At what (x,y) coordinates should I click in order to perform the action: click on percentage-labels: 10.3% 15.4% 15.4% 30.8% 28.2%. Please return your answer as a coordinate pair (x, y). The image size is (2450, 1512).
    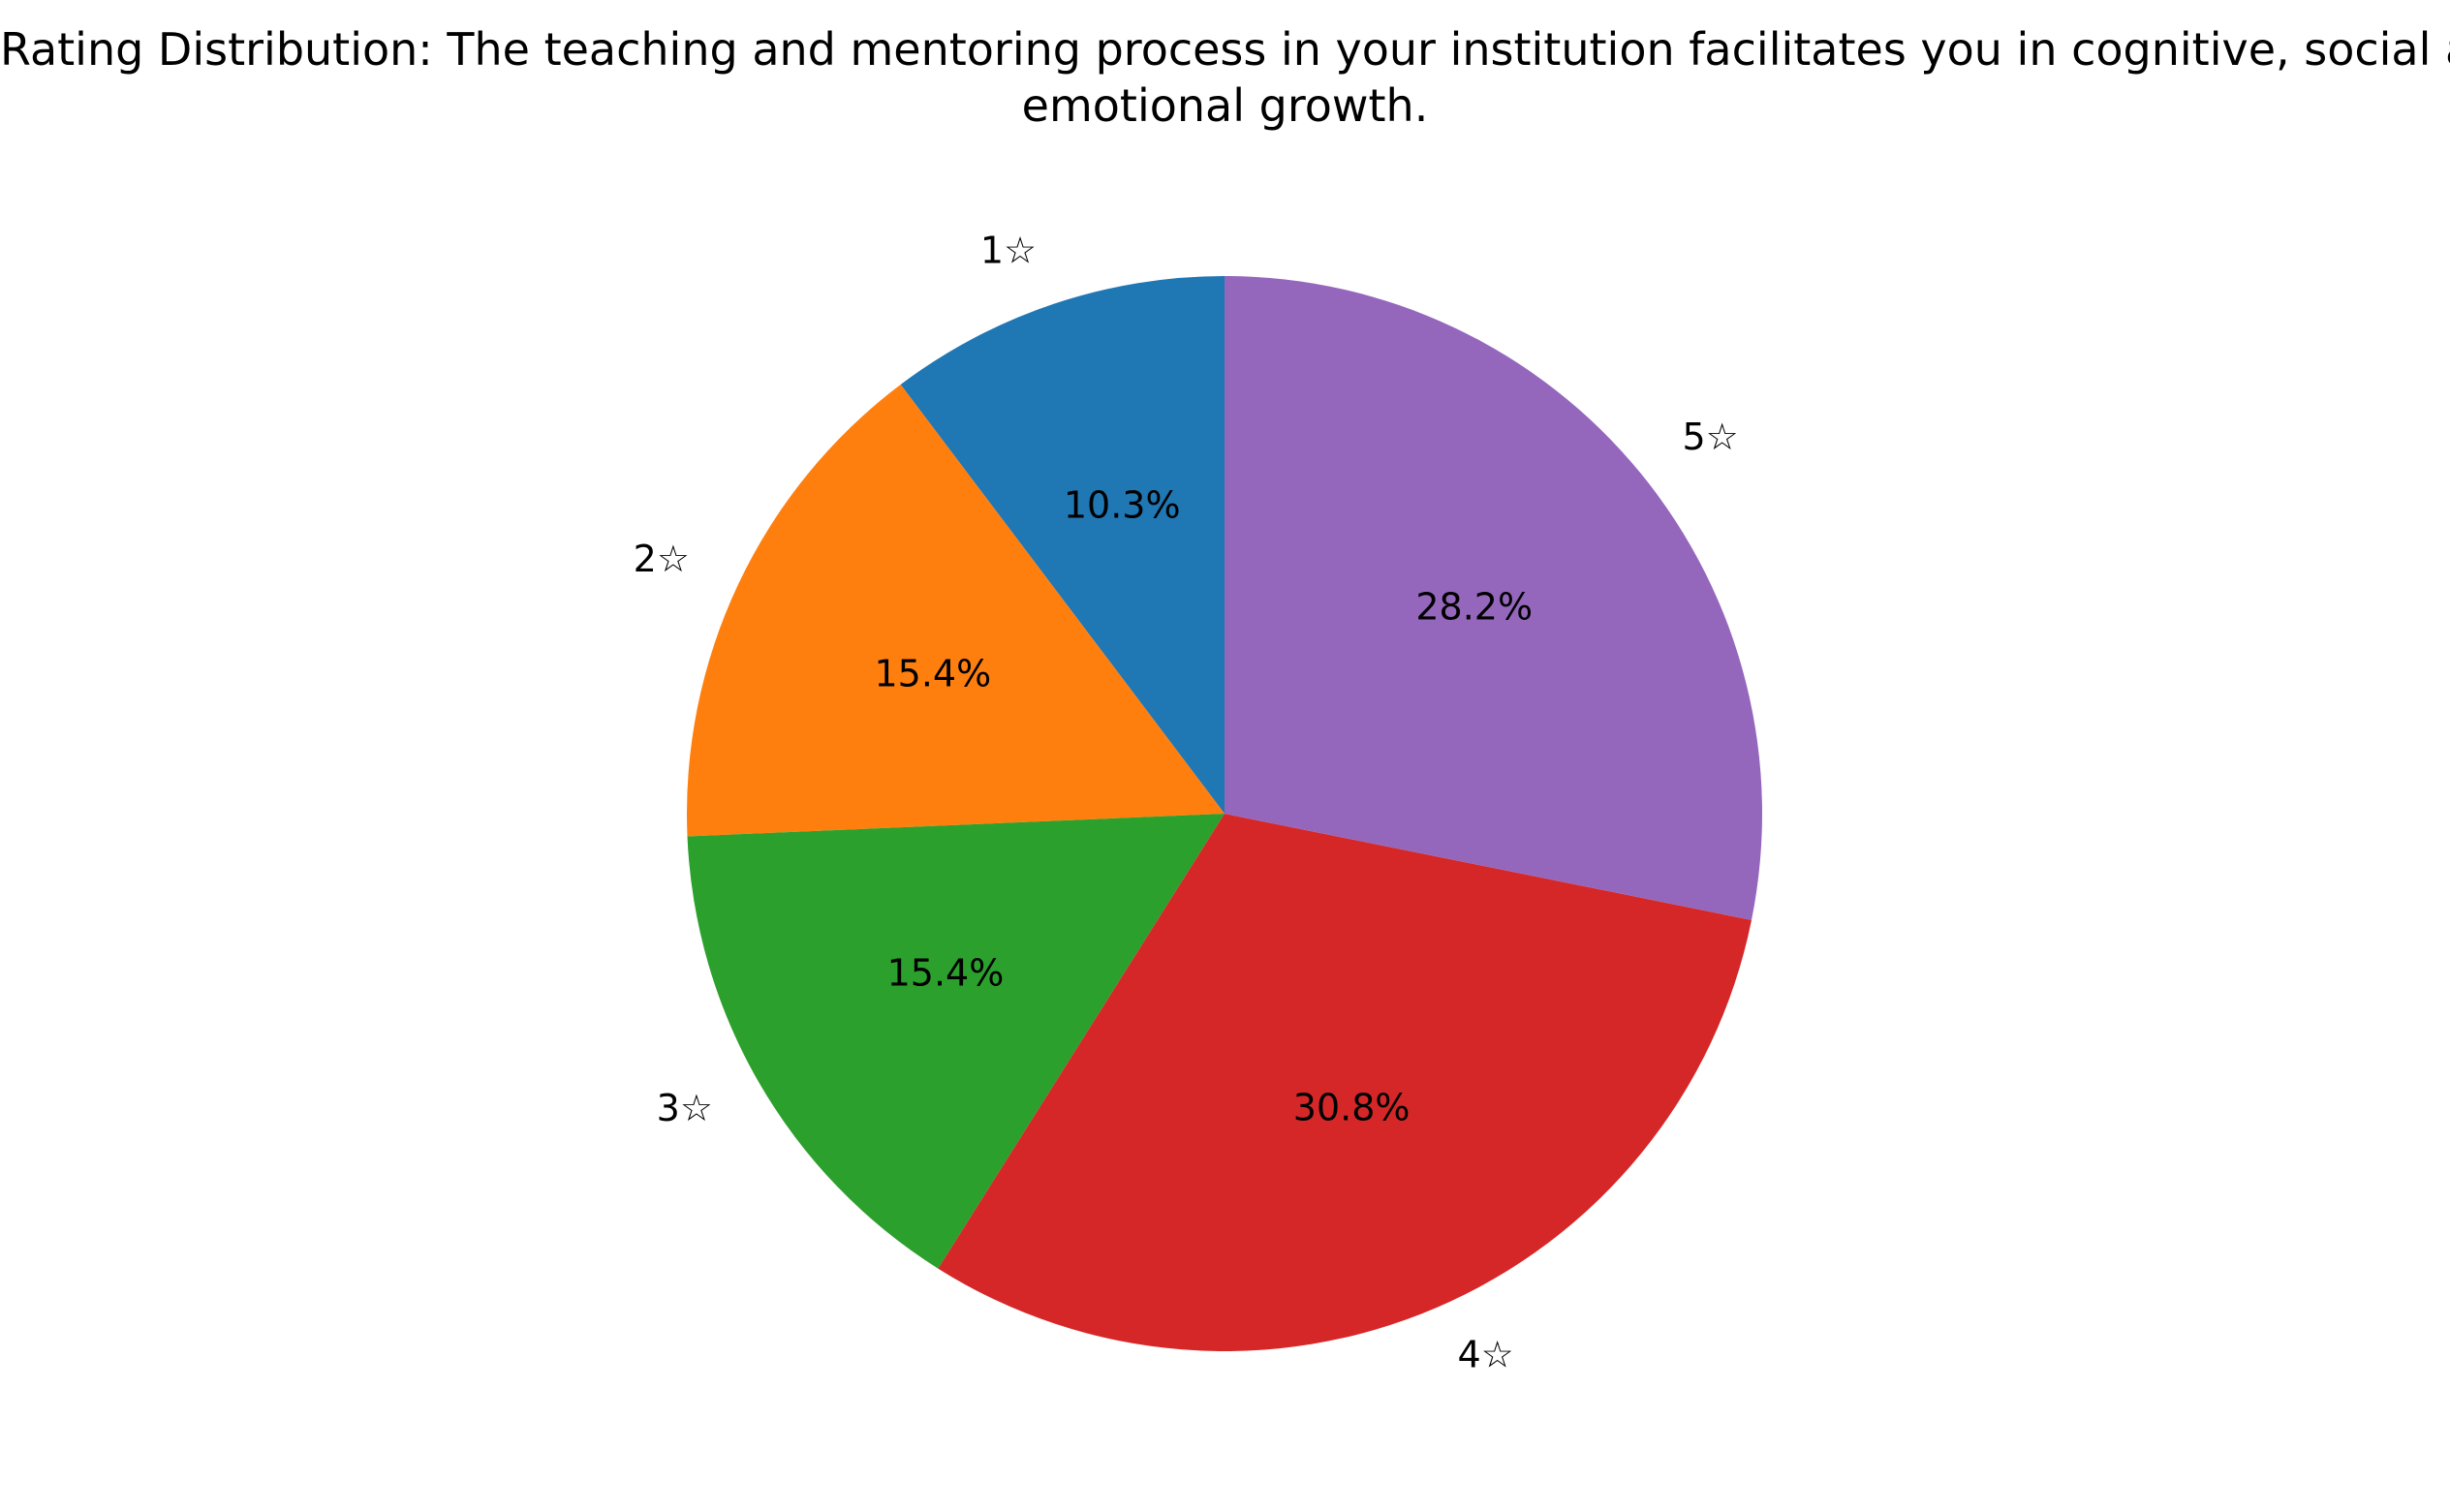
    Looking at the image, I should click on (1203, 807).